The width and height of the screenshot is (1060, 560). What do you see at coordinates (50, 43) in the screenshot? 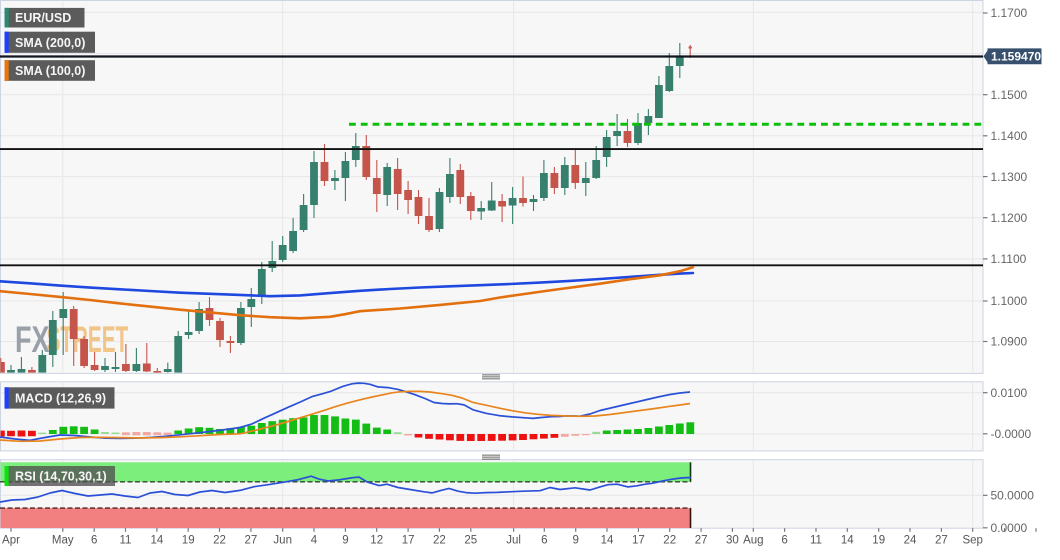
I see `svg-text: SMA (200,0)` at bounding box center [50, 43].